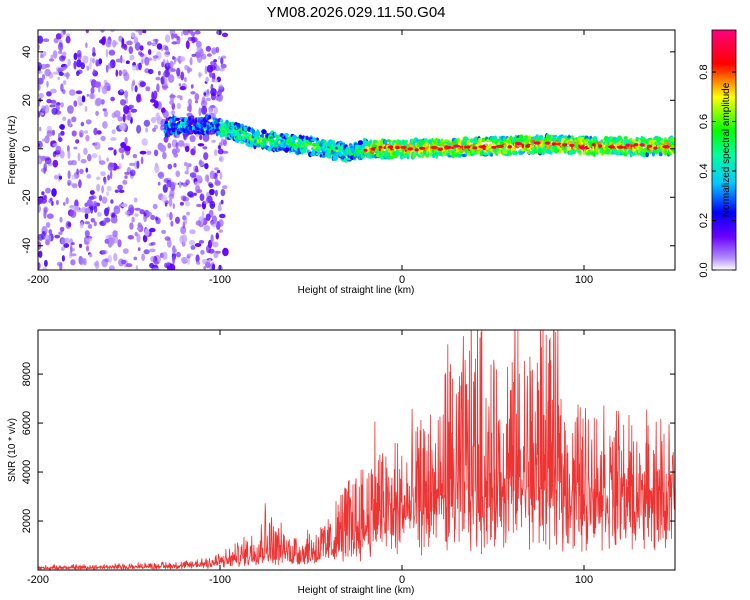 The image size is (750, 600). What do you see at coordinates (724, 150) in the screenshot?
I see `colorbar-gradient` at bounding box center [724, 150].